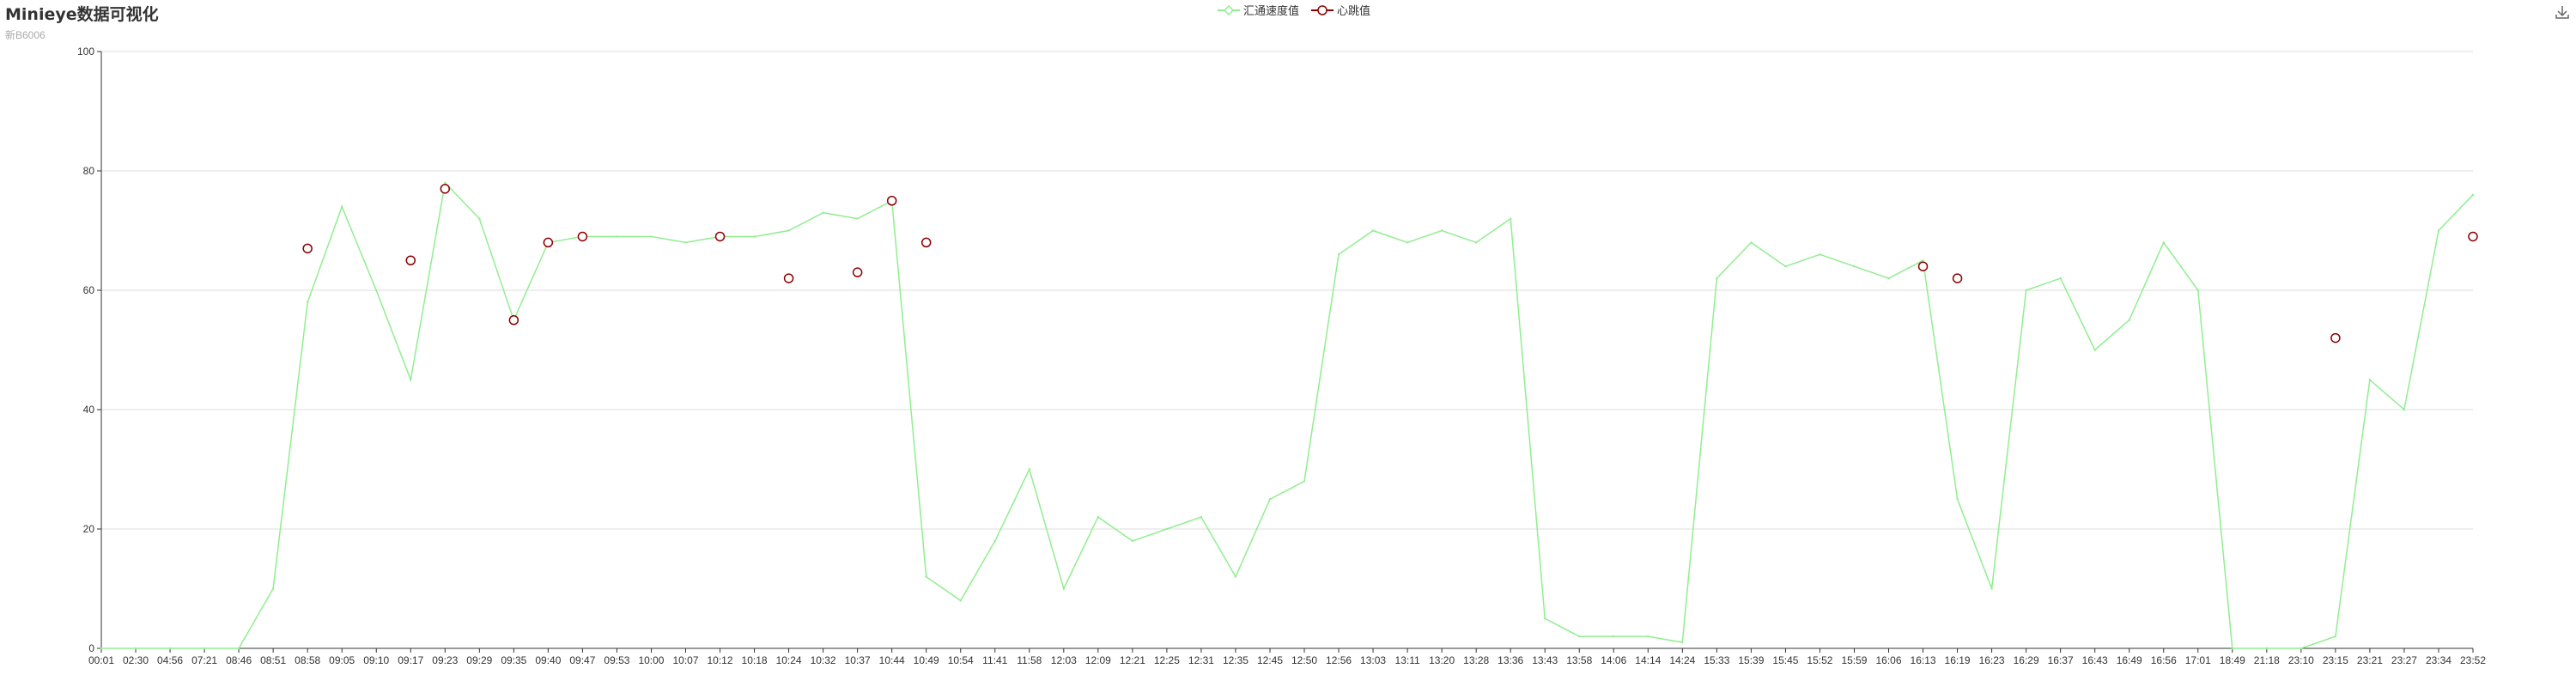 This screenshot has height=687, width=2576. Describe the element at coordinates (2026, 660) in the screenshot. I see `x-tick-label: 16:29` at that location.